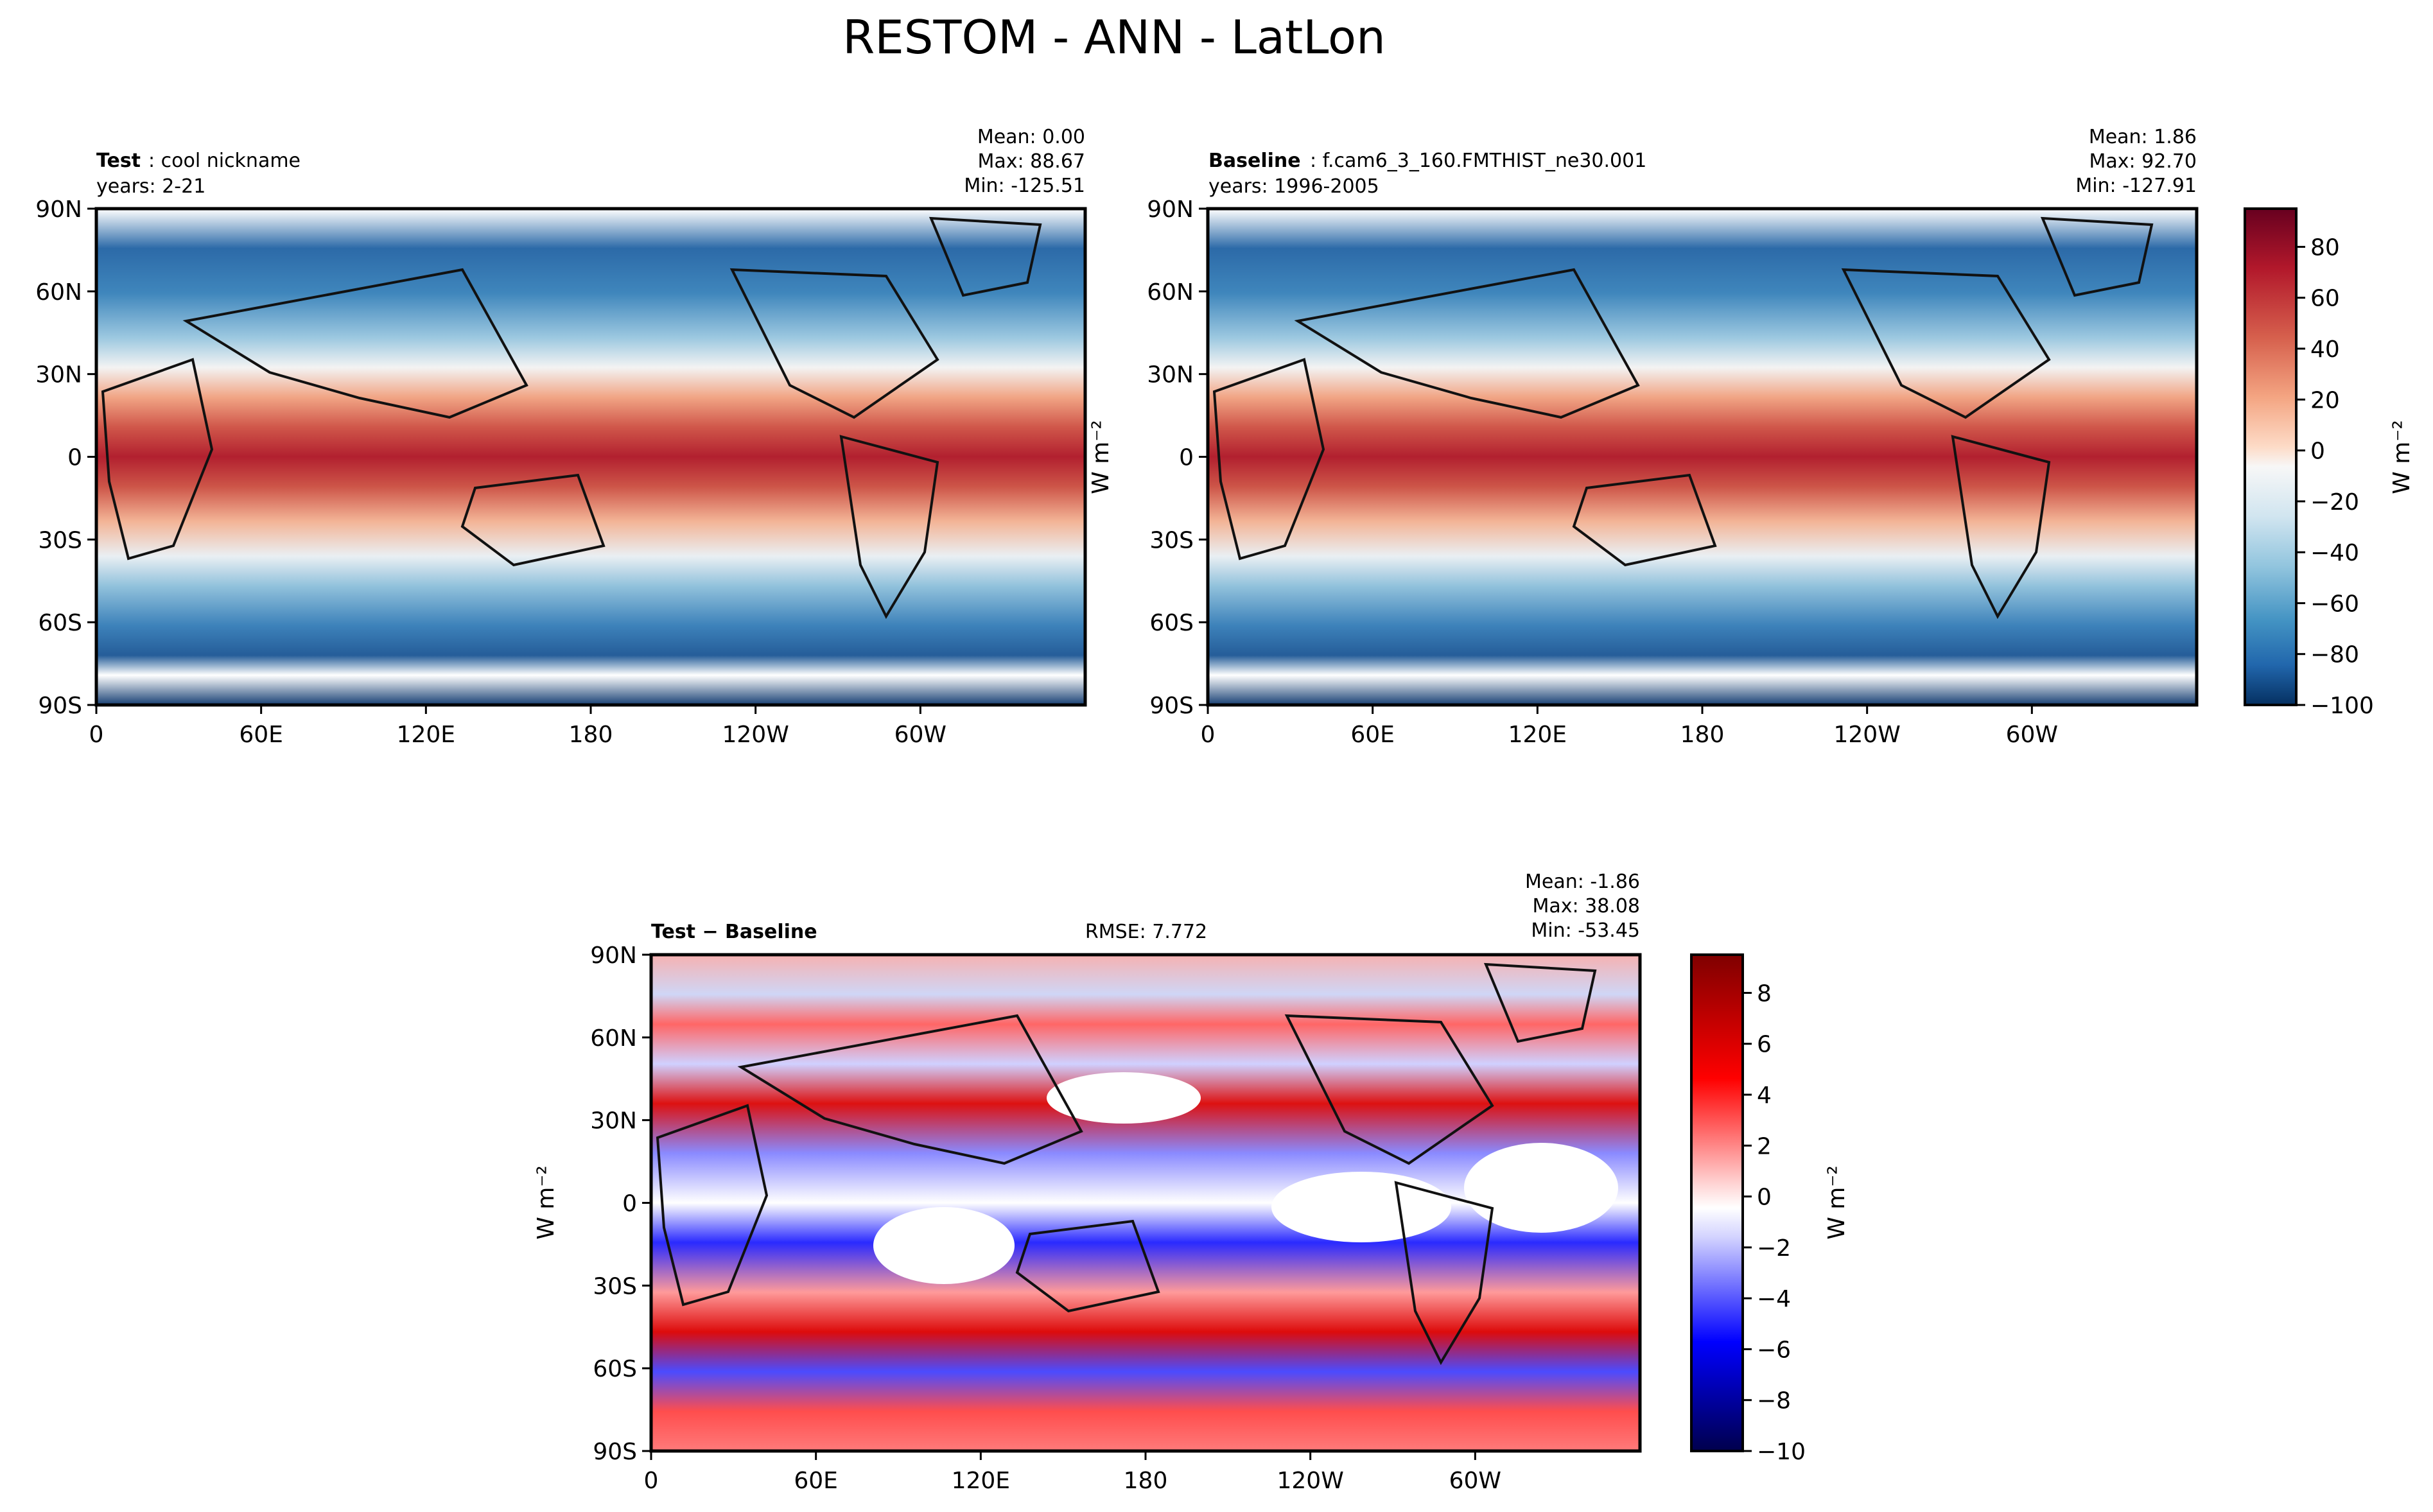  What do you see at coordinates (1781, 1452) in the screenshot?
I see `colorbar-bottom-tick-label: −10` at bounding box center [1781, 1452].